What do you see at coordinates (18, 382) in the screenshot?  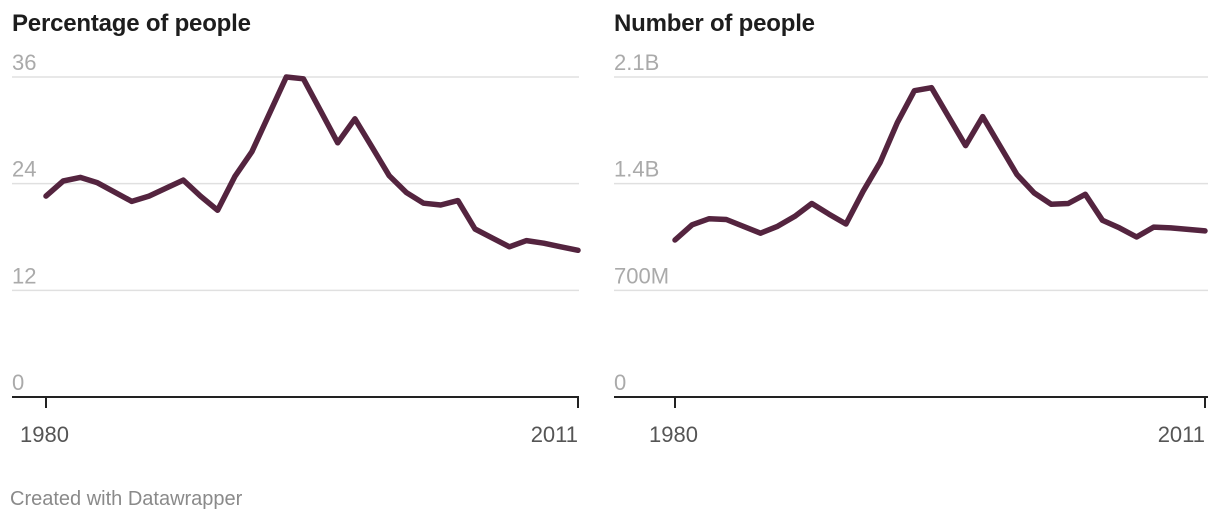 I see `percentage-y-tick-label: 0` at bounding box center [18, 382].